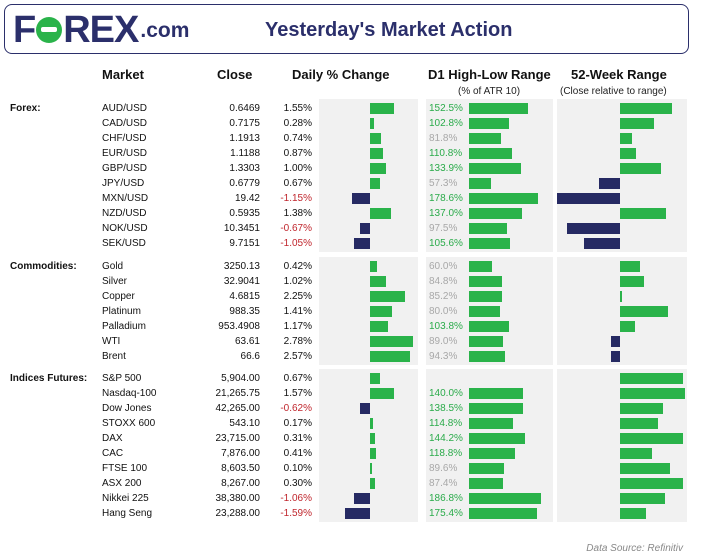 The image size is (703, 560). I want to click on daily-change-value: 0.67%, so click(297, 183).